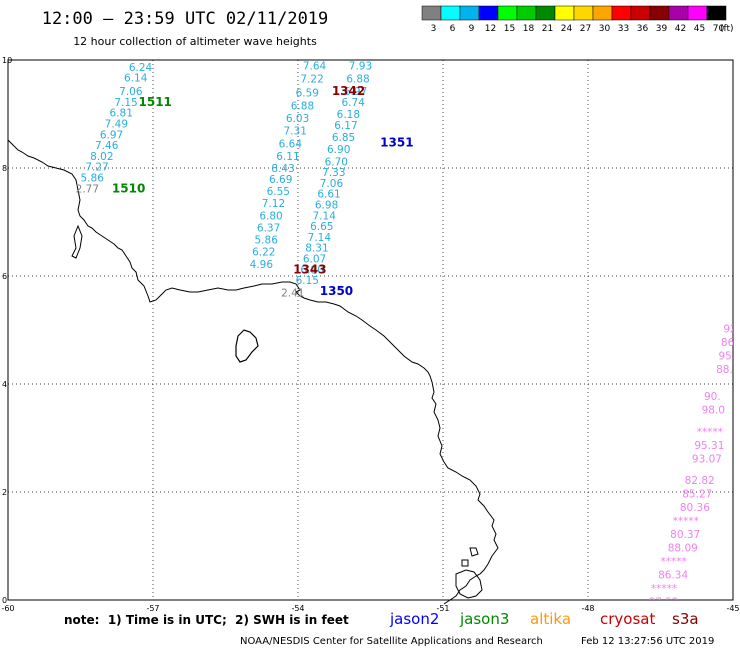  Describe the element at coordinates (663, 602) in the screenshot. I see `wave-height-label: 87.52` at that location.